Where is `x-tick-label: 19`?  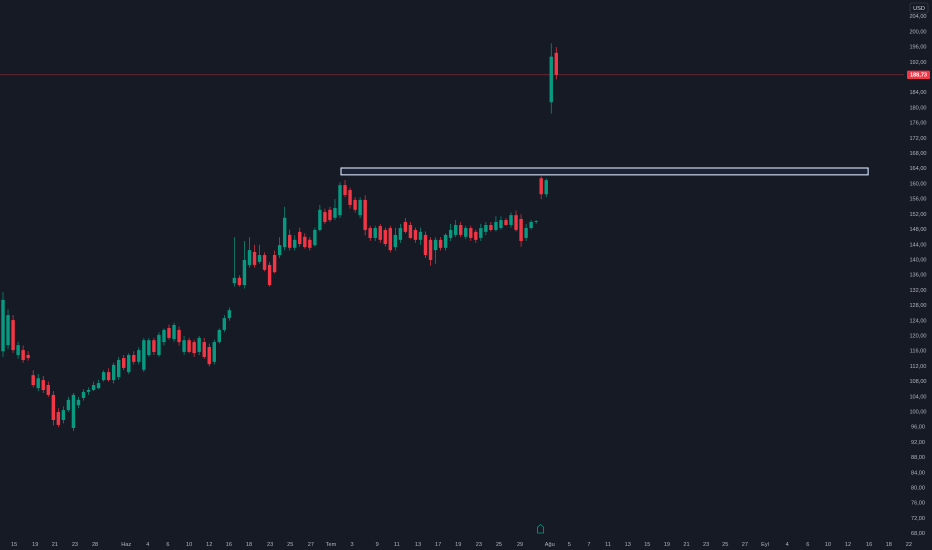 x-tick-label: 19 is located at coordinates (667, 545).